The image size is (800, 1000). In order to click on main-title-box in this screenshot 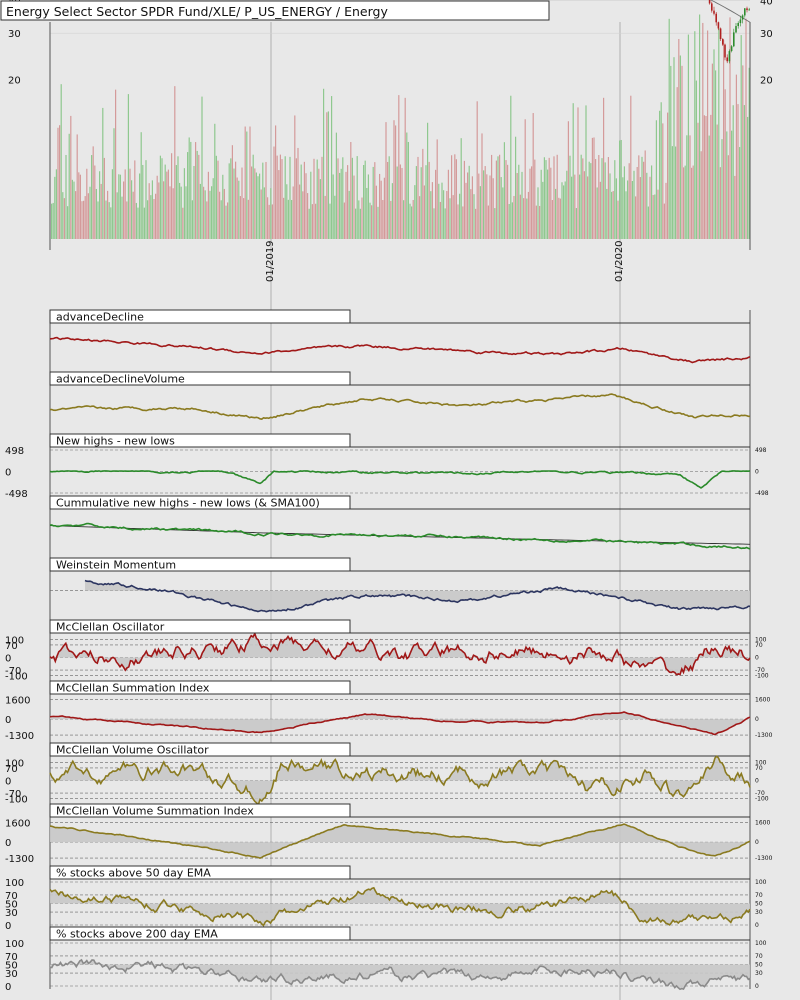, I will do `click(275, 10)`.